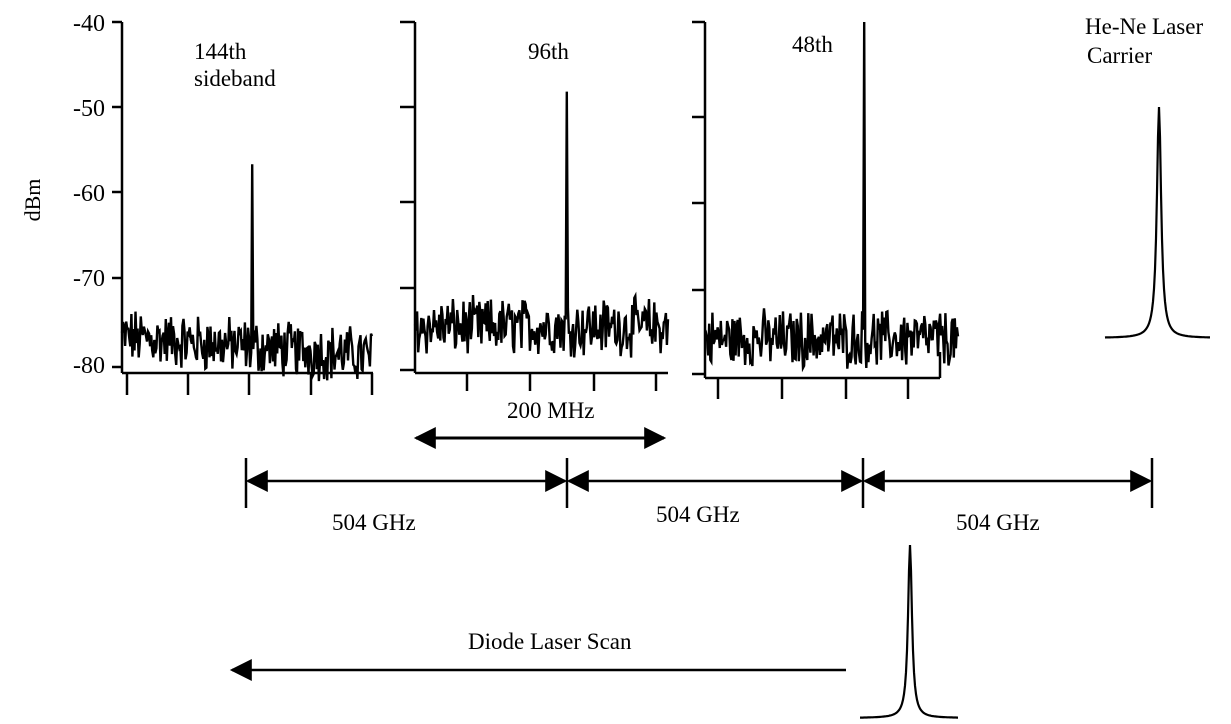  Describe the element at coordinates (831, 197) in the screenshot. I see `noise-trace-48th` at that location.